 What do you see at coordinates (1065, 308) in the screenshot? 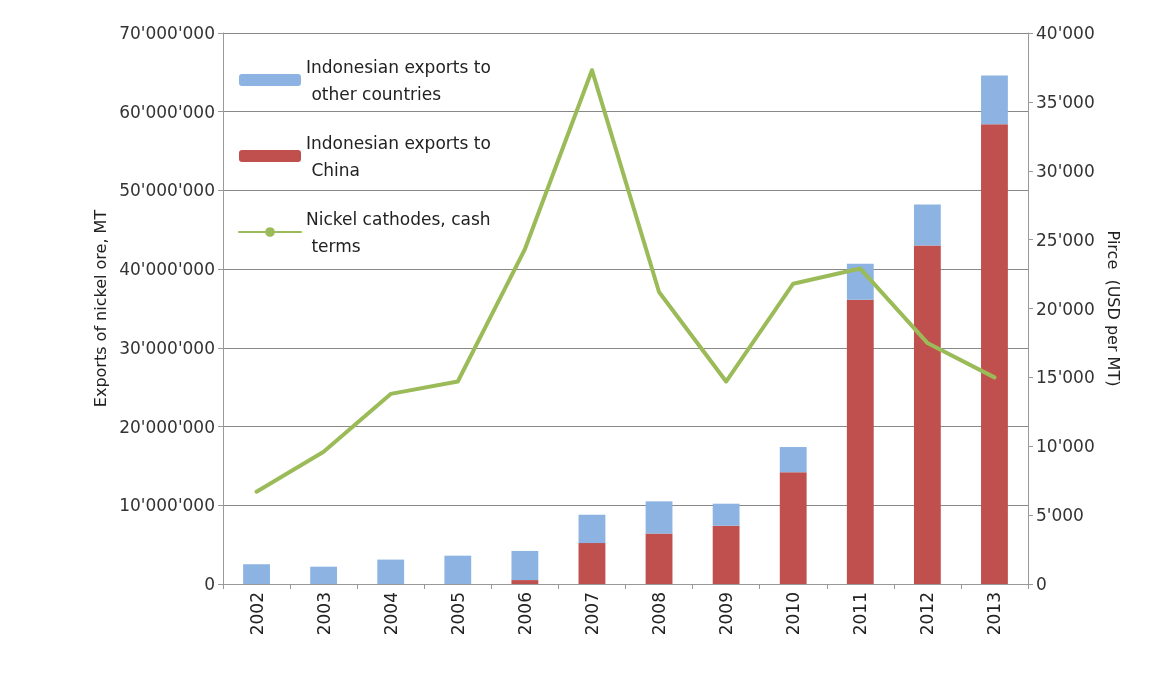
I see `y2-tick-label: 20'000` at bounding box center [1065, 308].